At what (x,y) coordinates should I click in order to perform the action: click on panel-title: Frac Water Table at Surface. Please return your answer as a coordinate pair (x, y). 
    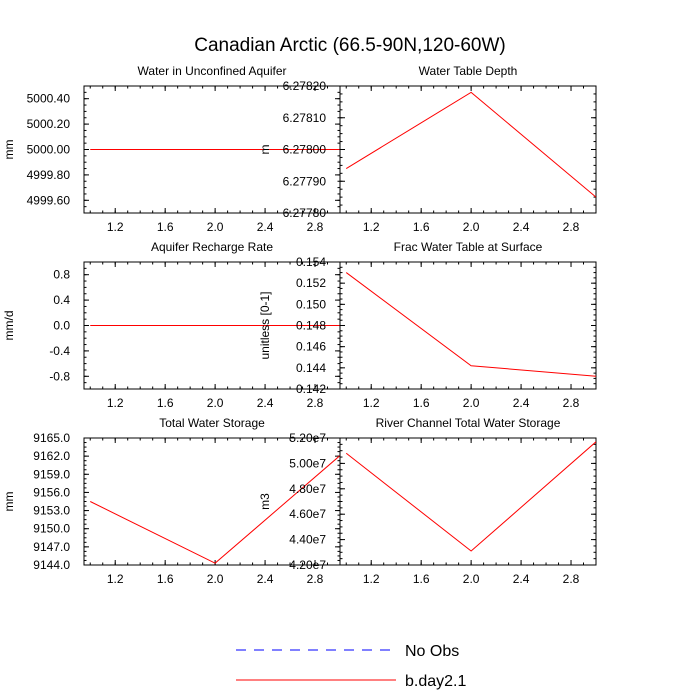
    Looking at the image, I should click on (468, 247).